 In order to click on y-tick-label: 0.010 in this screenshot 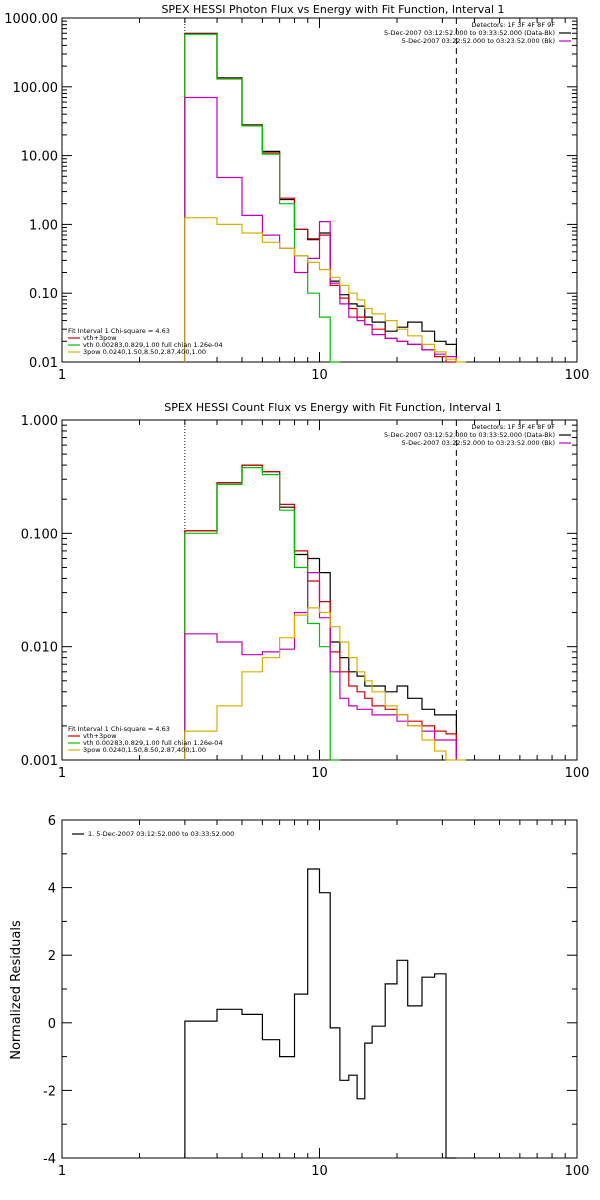, I will do `click(39, 648)`.